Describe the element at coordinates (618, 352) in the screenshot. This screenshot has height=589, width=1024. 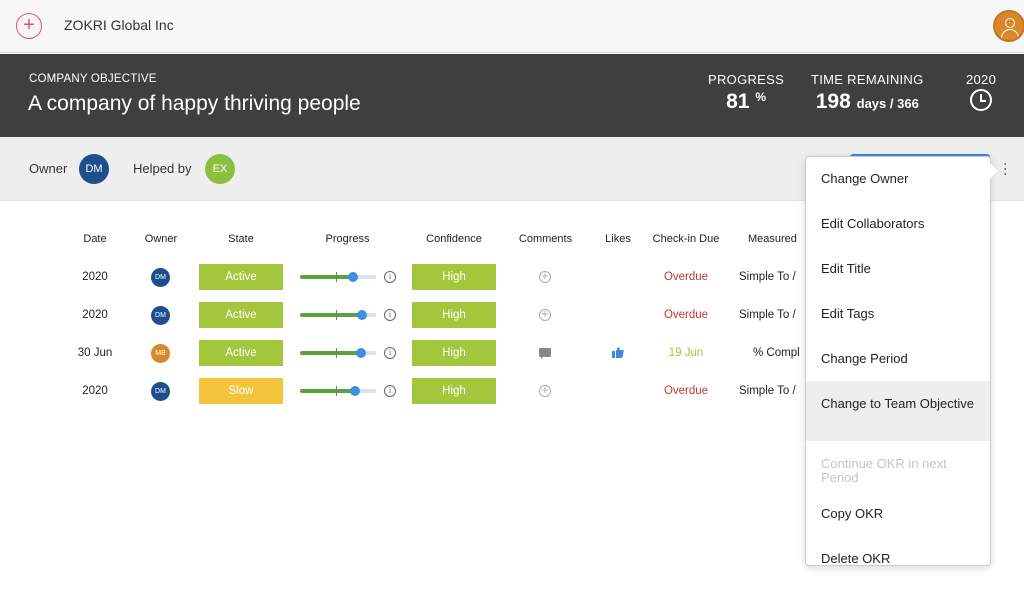
I see `thumbs-up-icon` at that location.